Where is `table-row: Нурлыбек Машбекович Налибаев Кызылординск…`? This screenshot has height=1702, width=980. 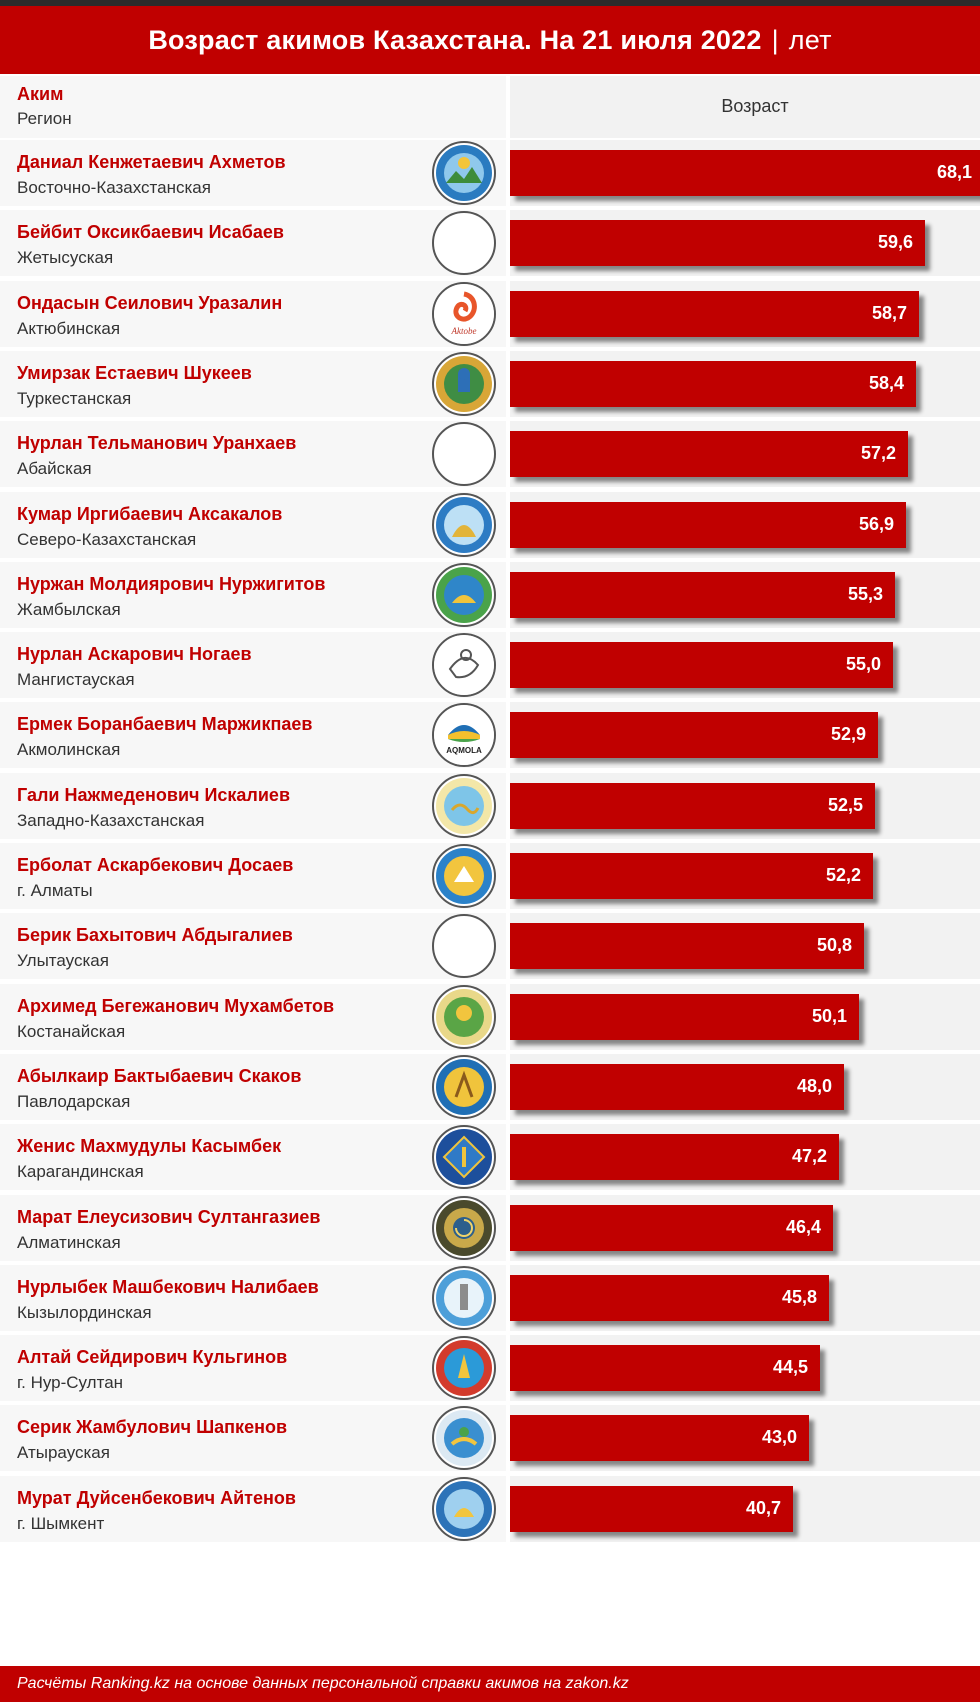
table-row: Нурлыбек Машбекович Налибаев Кызылординск… is located at coordinates (490, 1298).